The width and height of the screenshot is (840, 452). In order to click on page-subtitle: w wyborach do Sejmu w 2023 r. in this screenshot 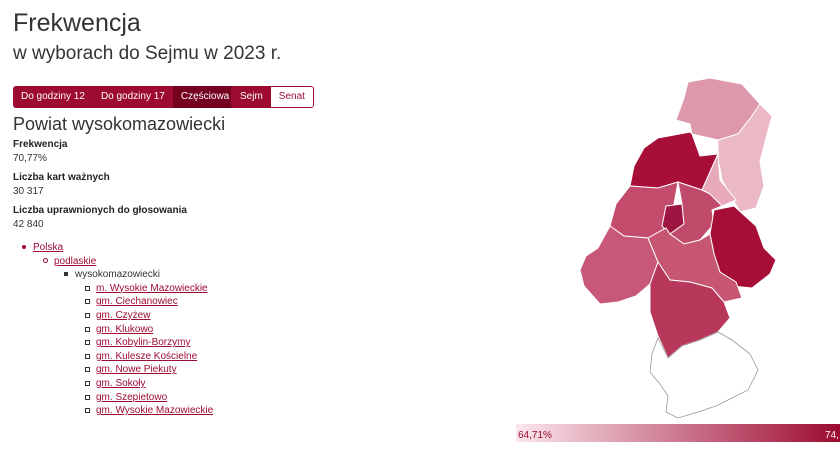, I will do `click(147, 53)`.